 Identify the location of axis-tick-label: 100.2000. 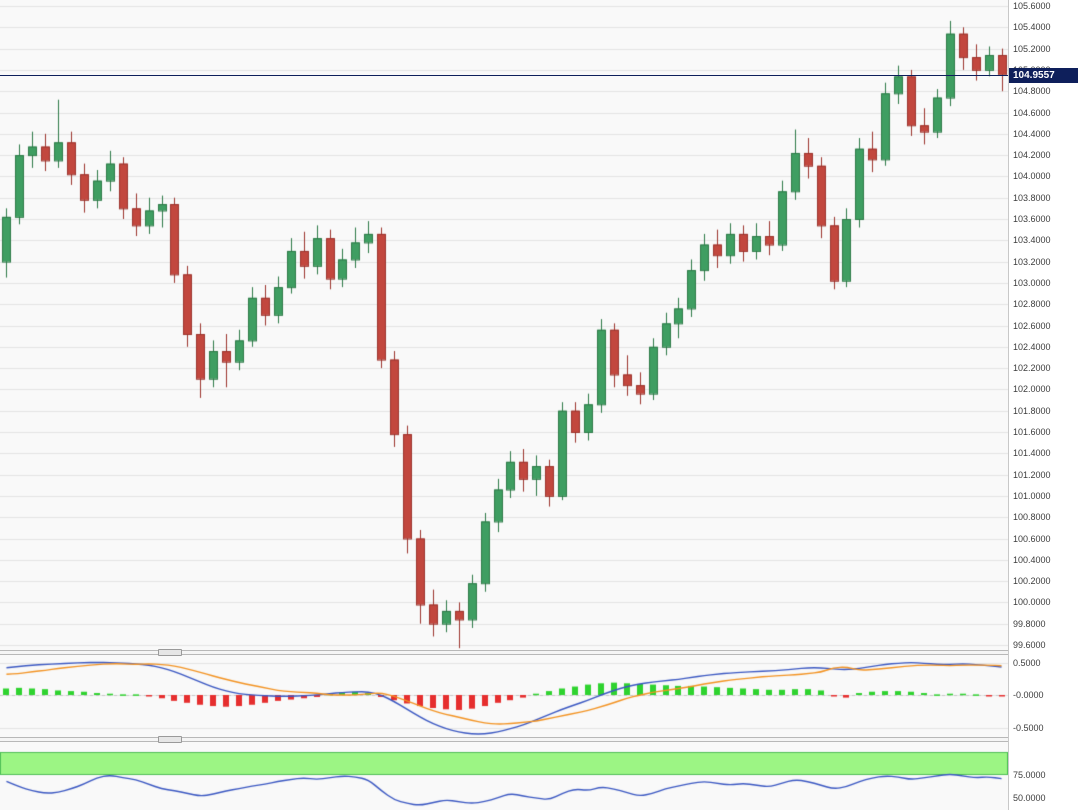
(1032, 581).